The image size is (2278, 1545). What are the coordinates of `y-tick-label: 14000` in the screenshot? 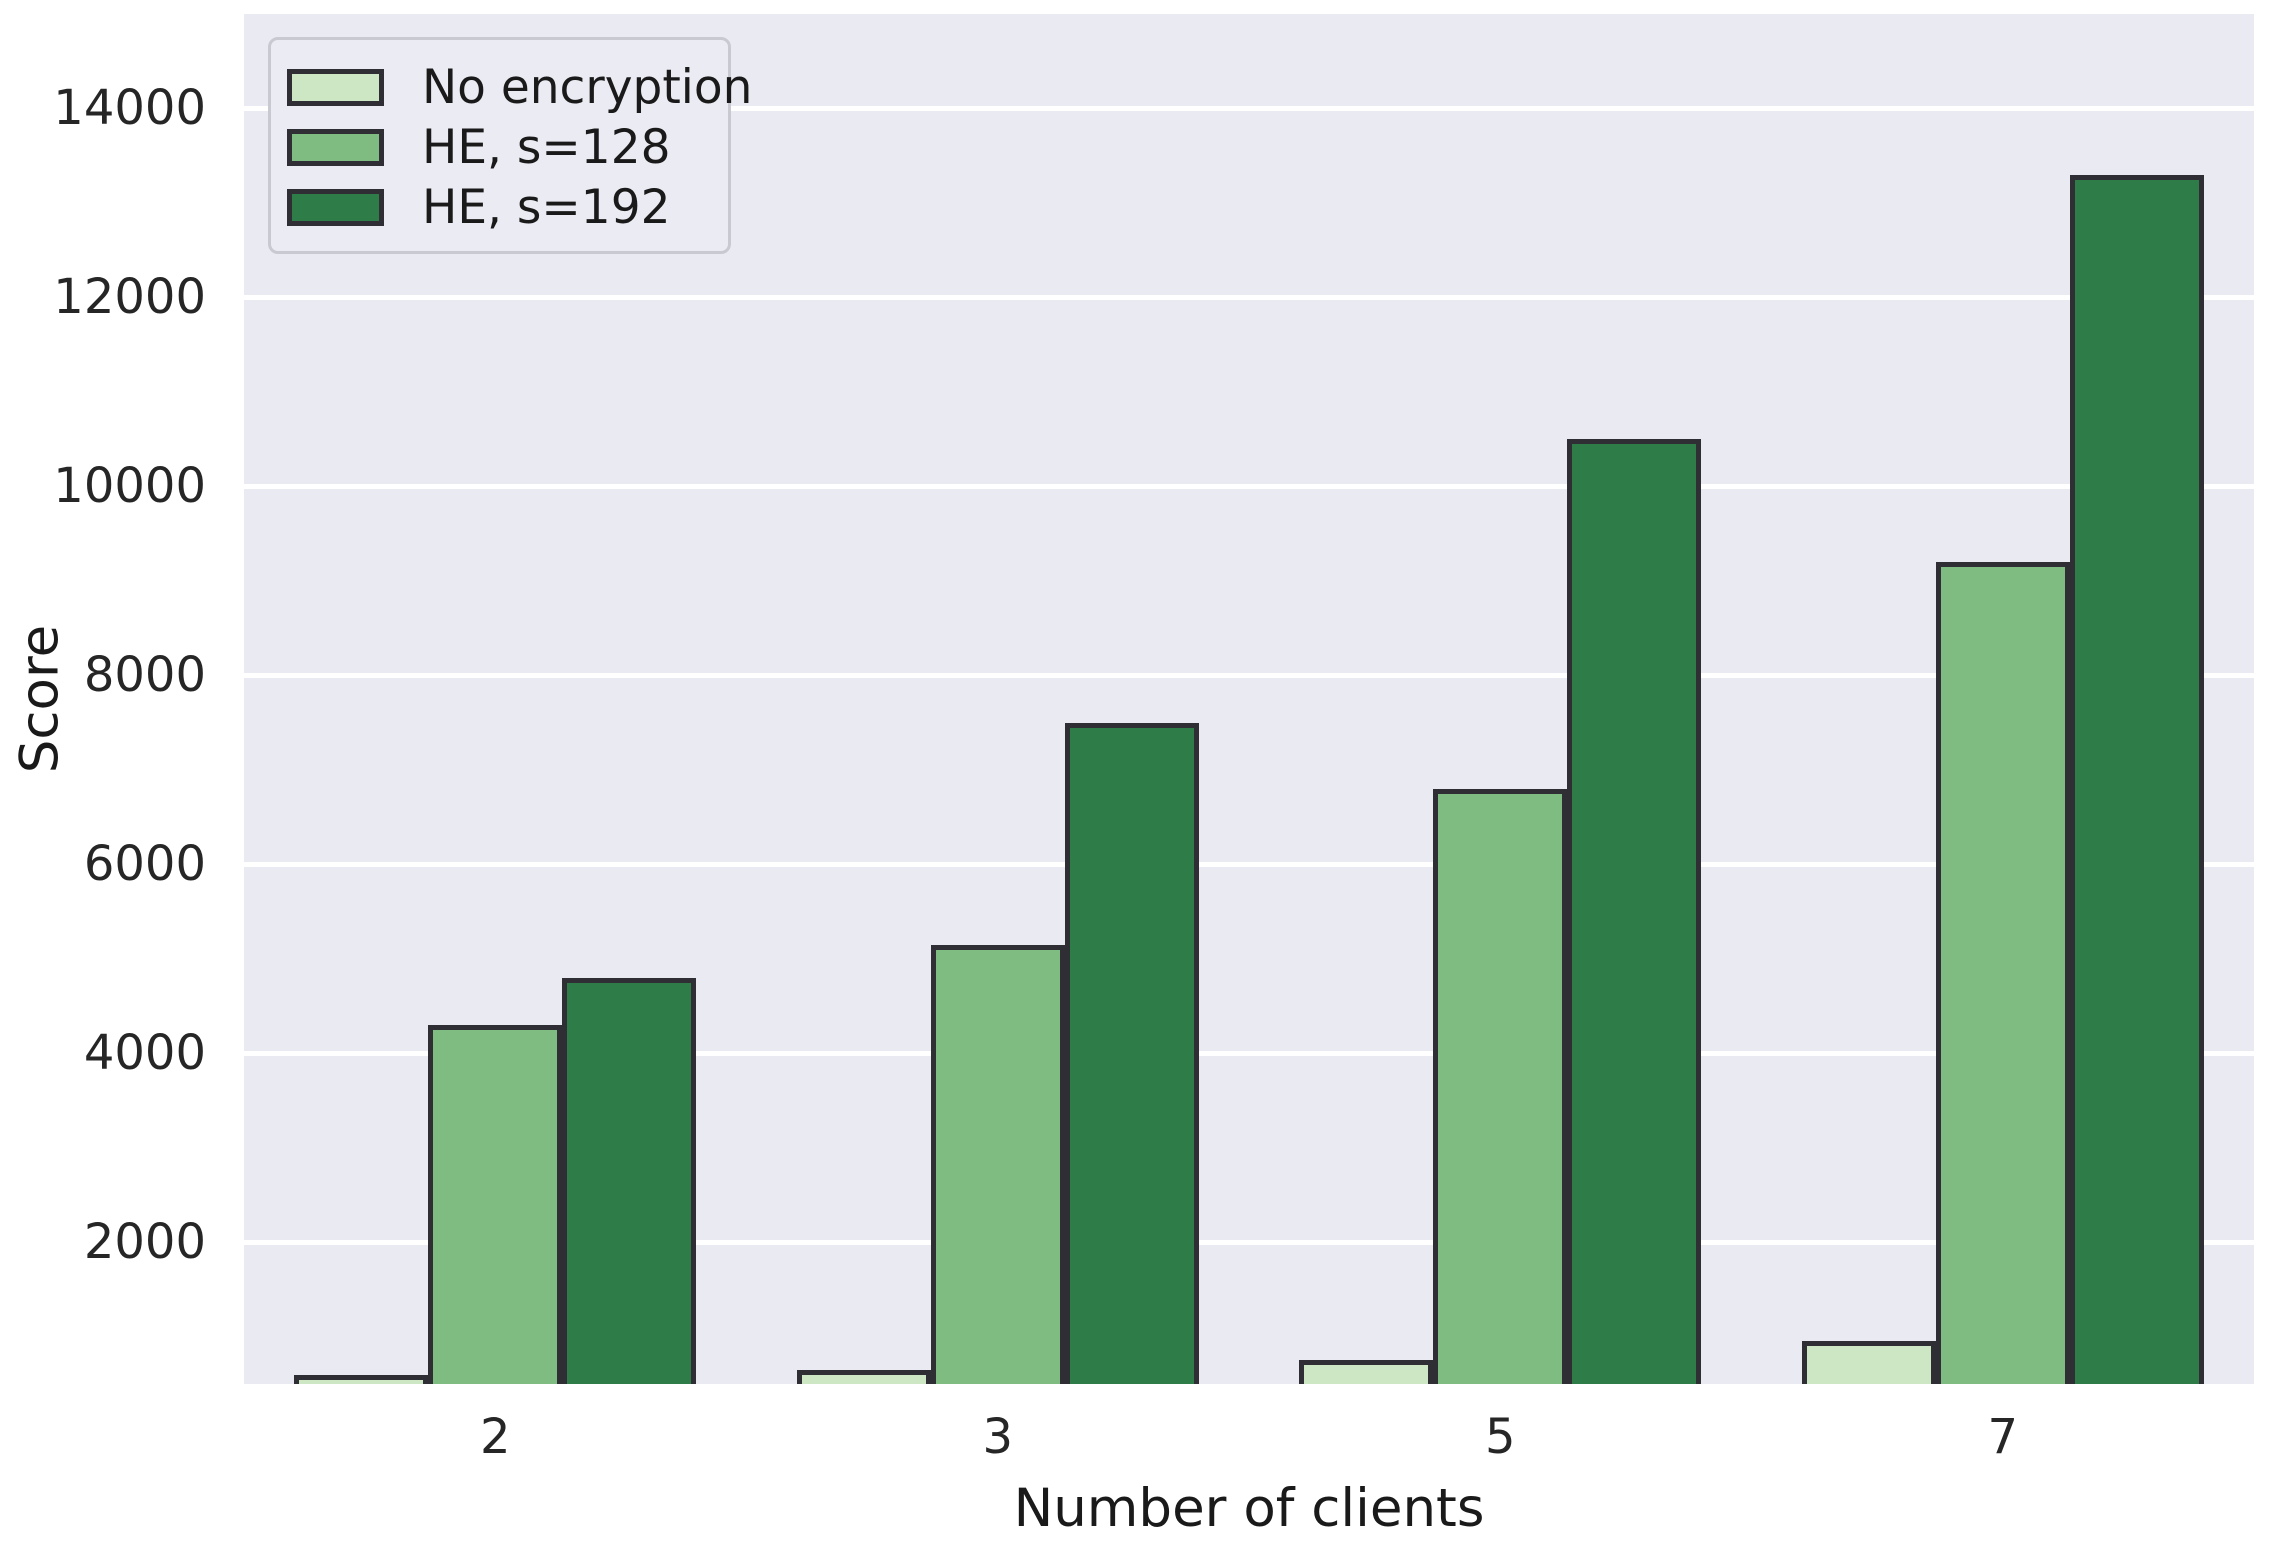 It's located at (129, 108).